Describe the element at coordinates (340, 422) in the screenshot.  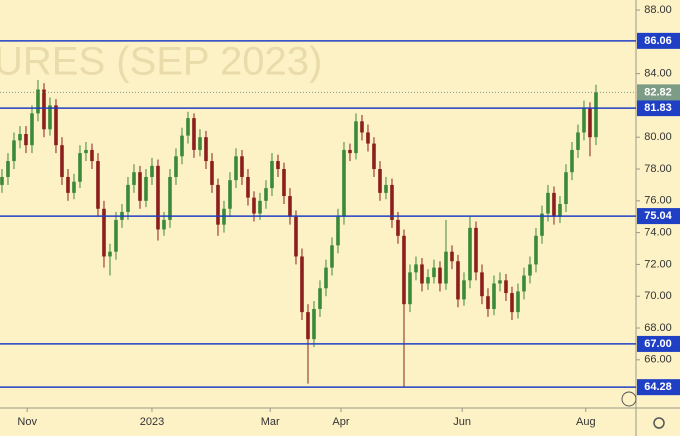
I see `x-tick-label: Apr` at that location.